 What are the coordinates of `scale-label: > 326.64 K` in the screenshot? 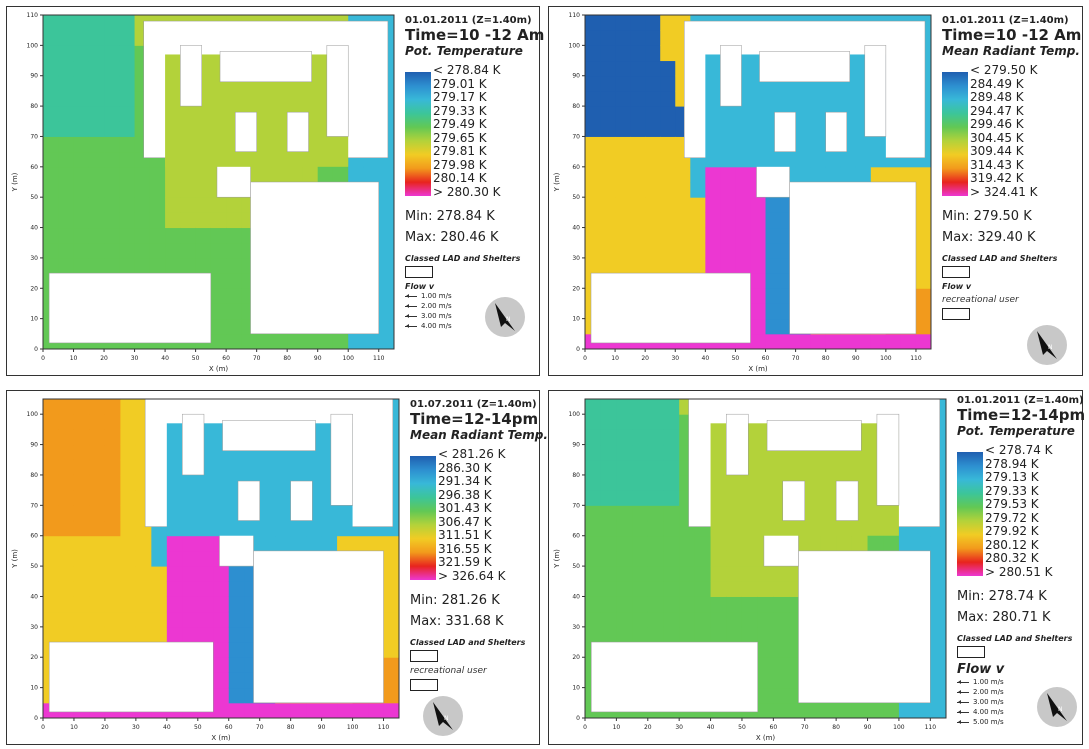 It's located at (472, 575).